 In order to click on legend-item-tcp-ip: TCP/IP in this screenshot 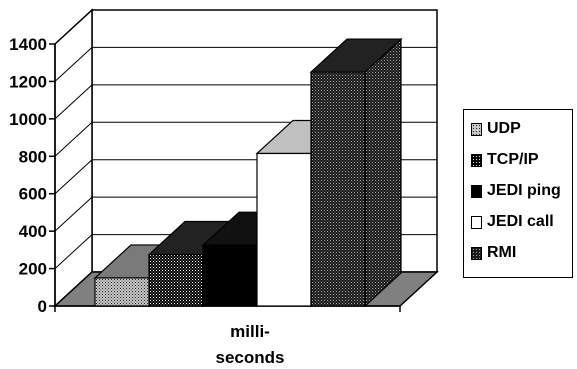, I will do `click(505, 160)`.